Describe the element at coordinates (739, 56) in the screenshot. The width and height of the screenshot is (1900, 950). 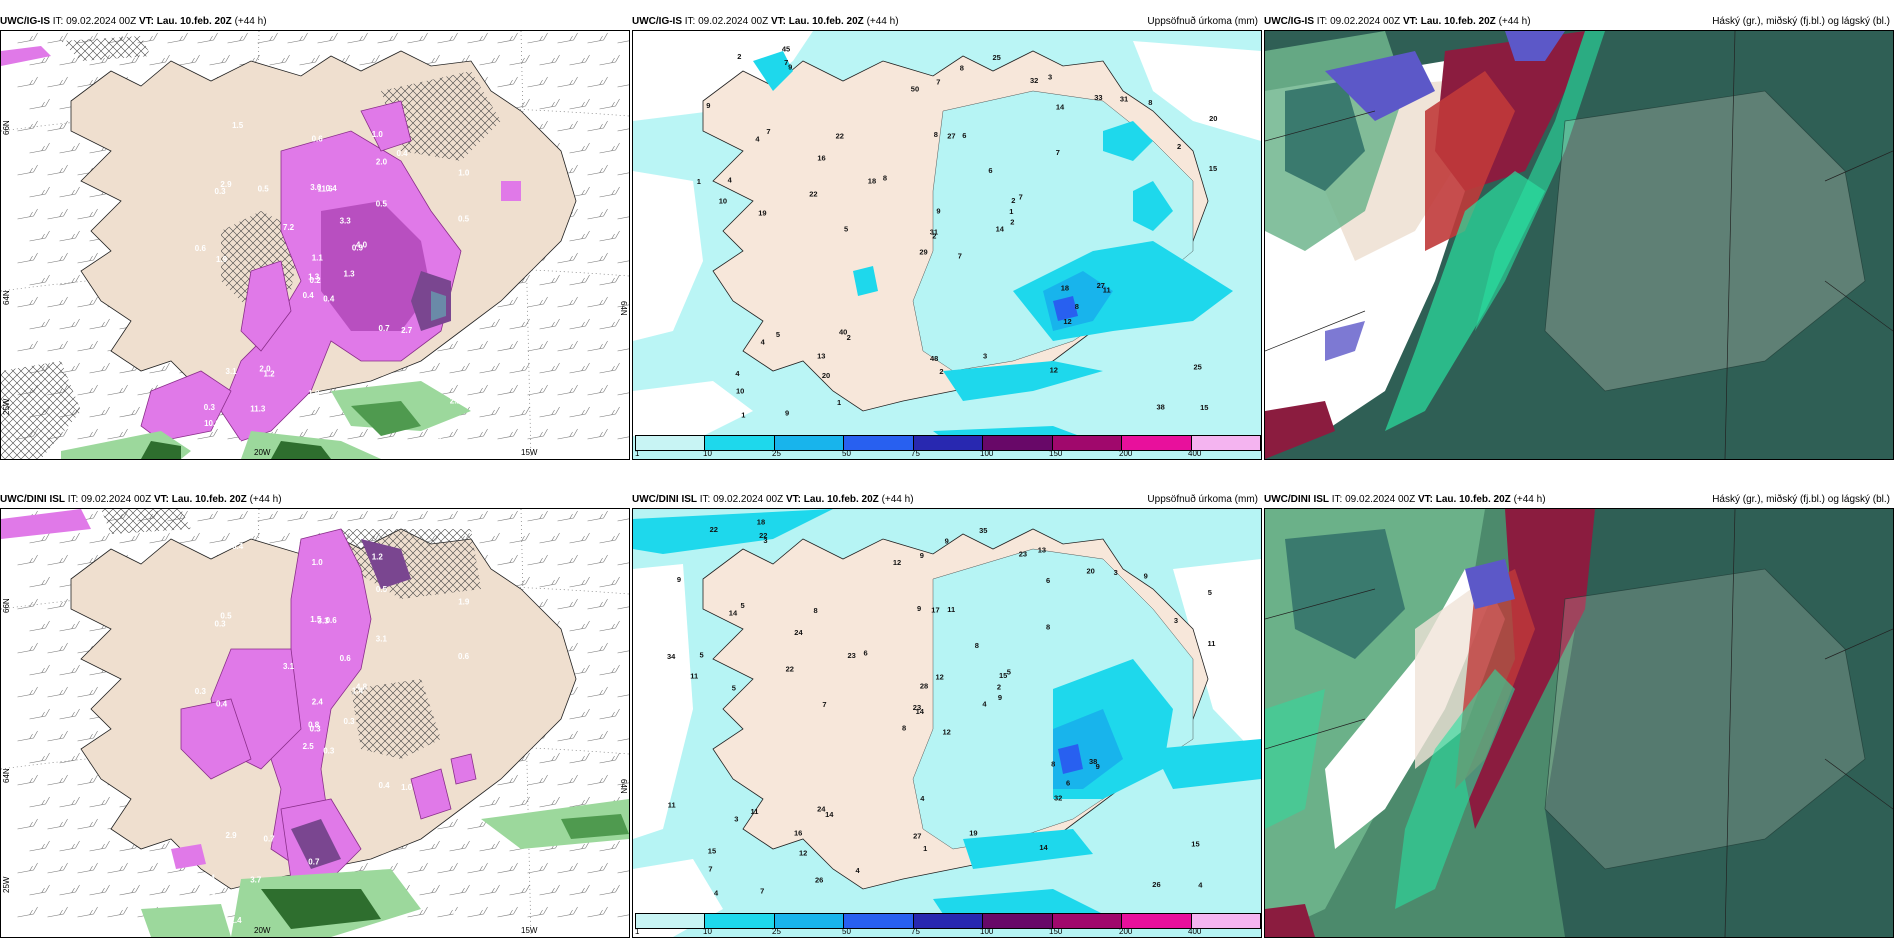
I see `precip-value: 2` at that location.